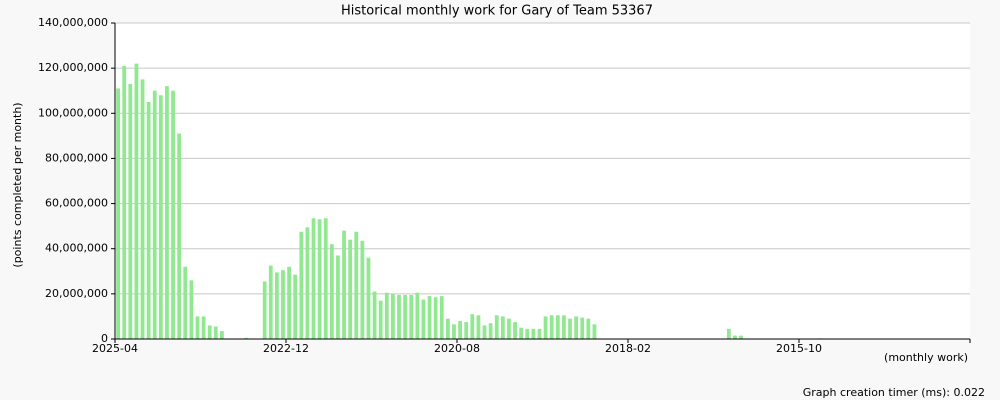 This screenshot has width=1000, height=400. Describe the element at coordinates (76, 203) in the screenshot. I see `y-tick-label: 60,000,000` at that location.